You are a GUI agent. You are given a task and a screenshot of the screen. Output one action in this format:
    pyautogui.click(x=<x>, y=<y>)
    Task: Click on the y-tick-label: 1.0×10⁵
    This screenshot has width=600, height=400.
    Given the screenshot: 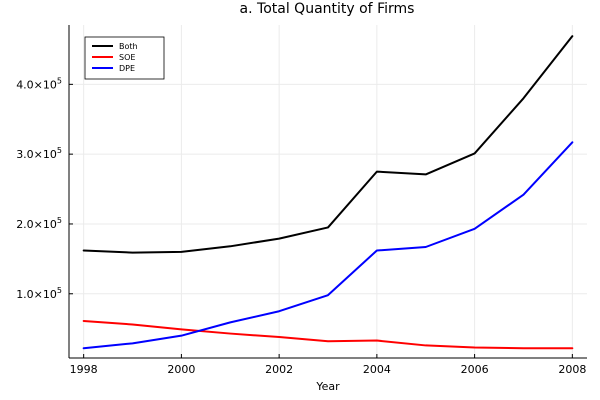 What is the action you would take?
    pyautogui.click(x=39, y=293)
    